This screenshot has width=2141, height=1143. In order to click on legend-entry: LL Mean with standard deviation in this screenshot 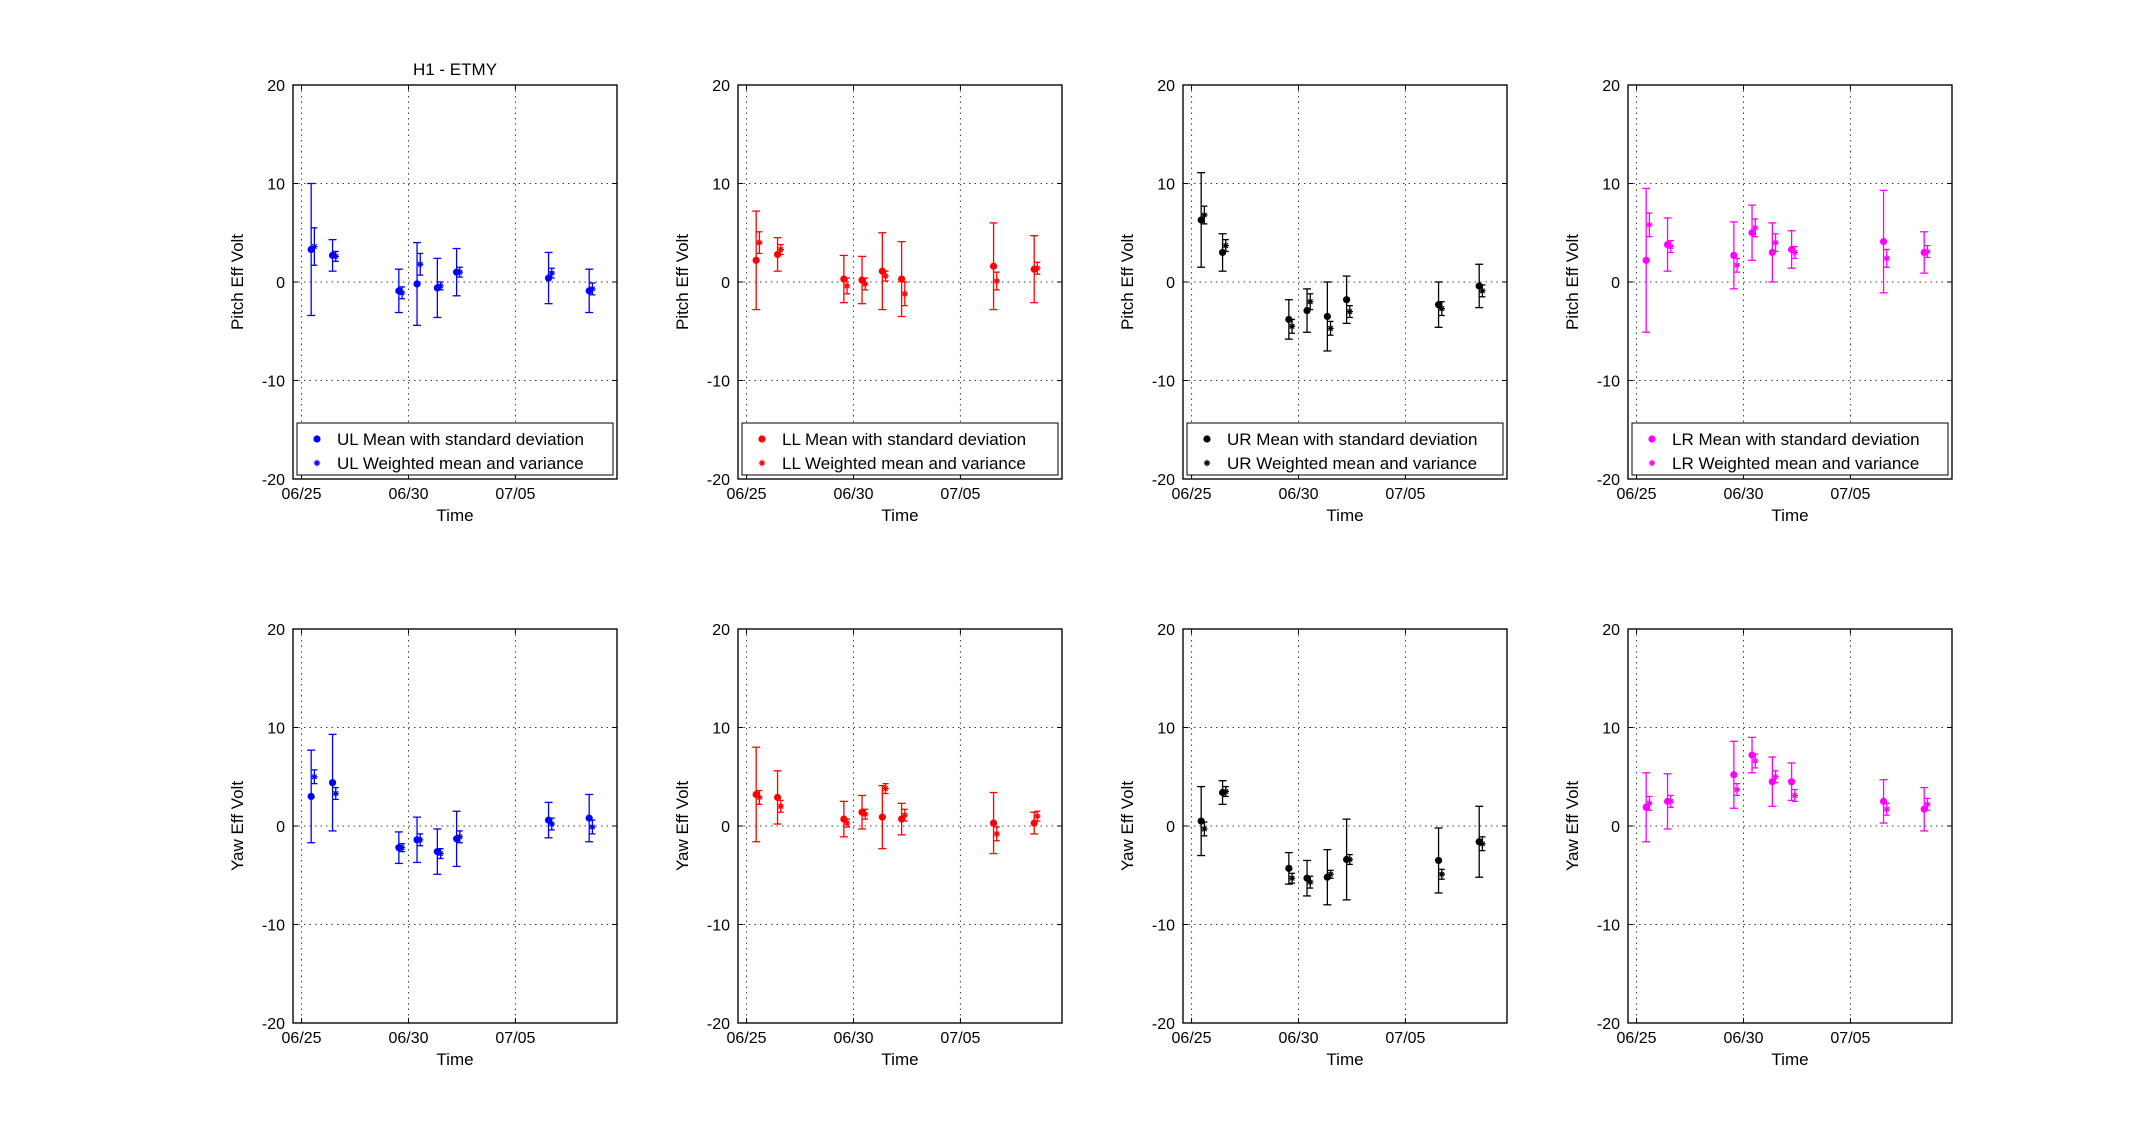, I will do `click(904, 439)`.